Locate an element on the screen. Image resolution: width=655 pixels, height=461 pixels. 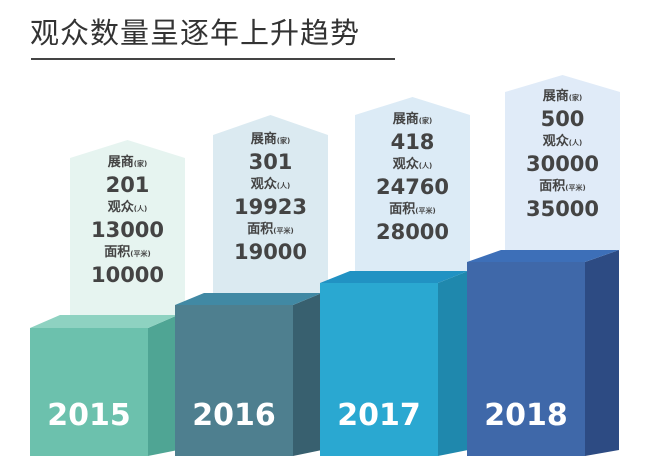
bar-top-2015 is located at coordinates (104, 321).